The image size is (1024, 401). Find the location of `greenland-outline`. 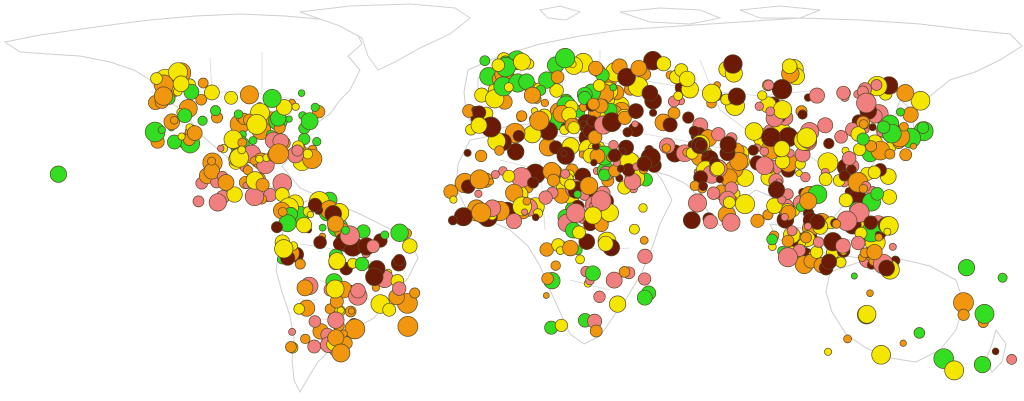

greenland-outline is located at coordinates (385, 37).